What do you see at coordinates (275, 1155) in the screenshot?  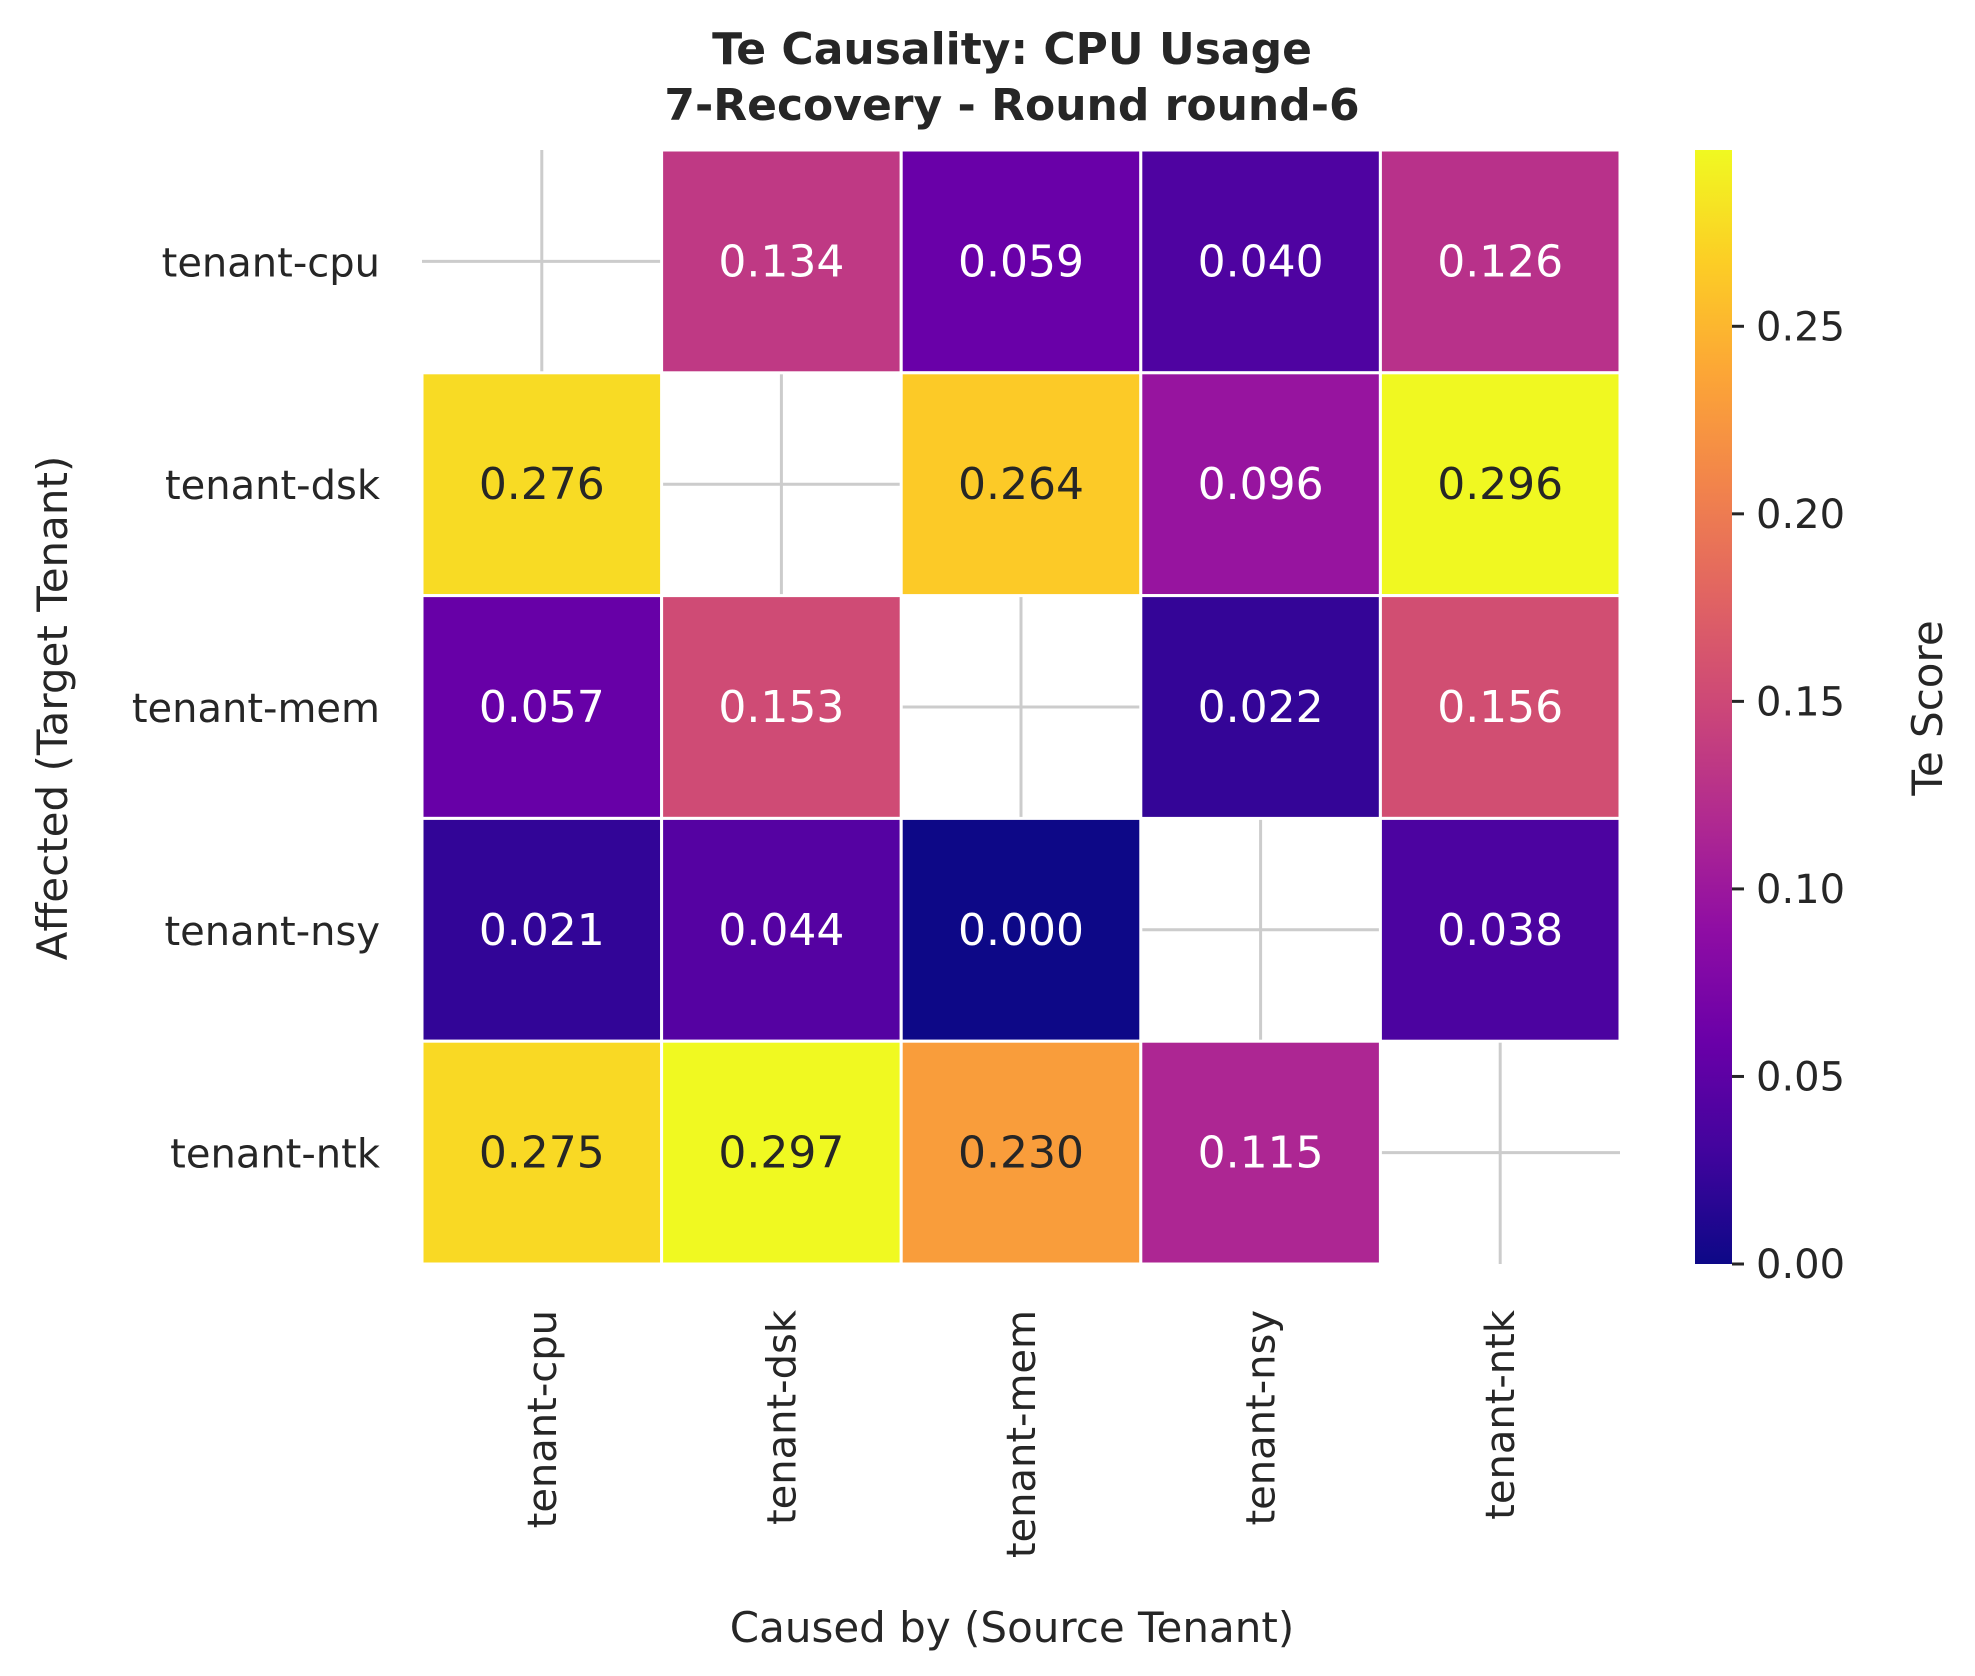 I see `y-tick-label: tenant-ntk` at bounding box center [275, 1155].